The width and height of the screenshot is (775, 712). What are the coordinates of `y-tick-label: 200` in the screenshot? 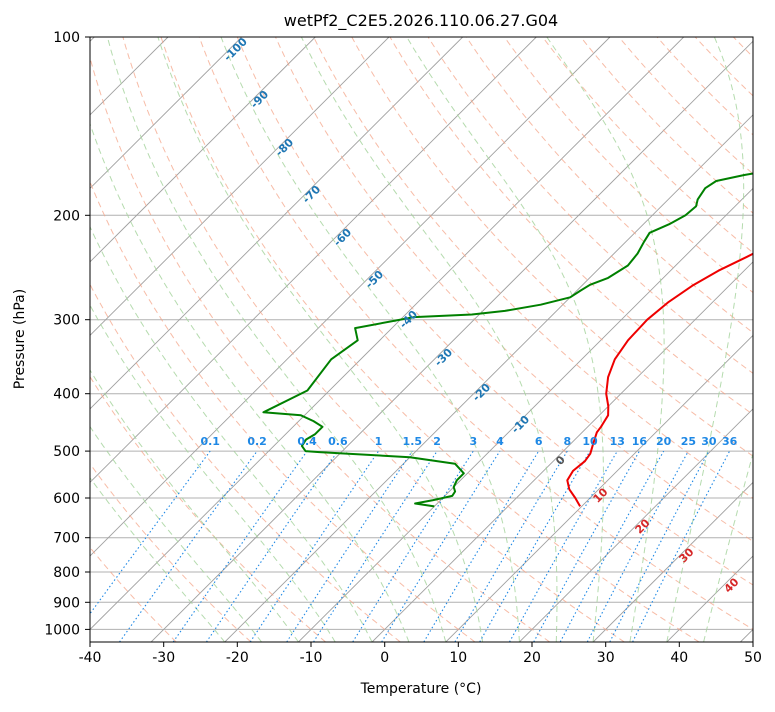 It's located at (66, 216).